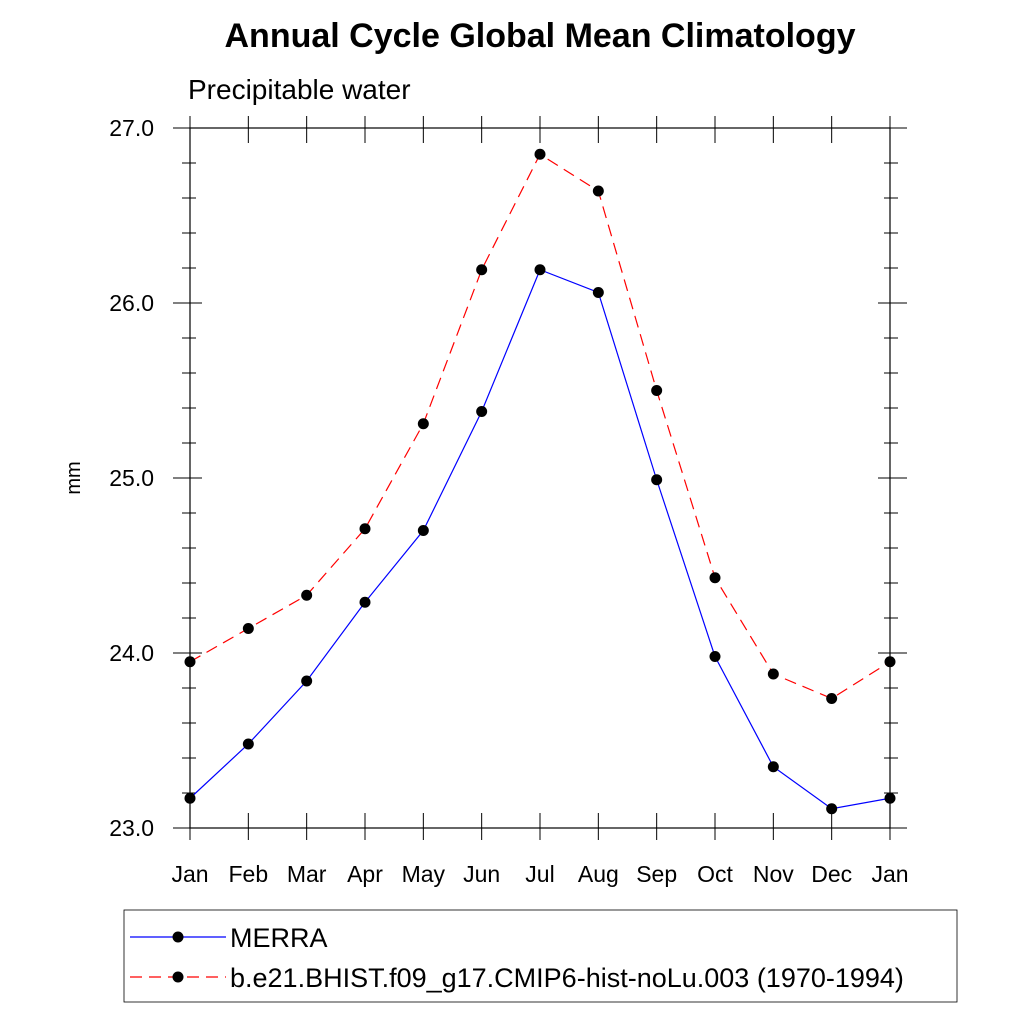 This screenshot has width=1024, height=1024. I want to click on y-tick-label: 26.0, so click(131, 303).